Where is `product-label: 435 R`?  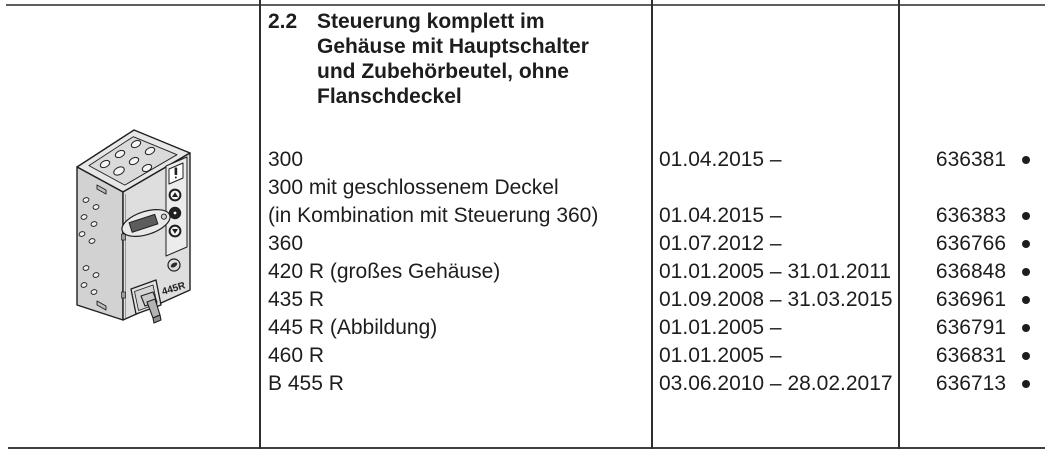
product-label: 435 R is located at coordinates (296, 299).